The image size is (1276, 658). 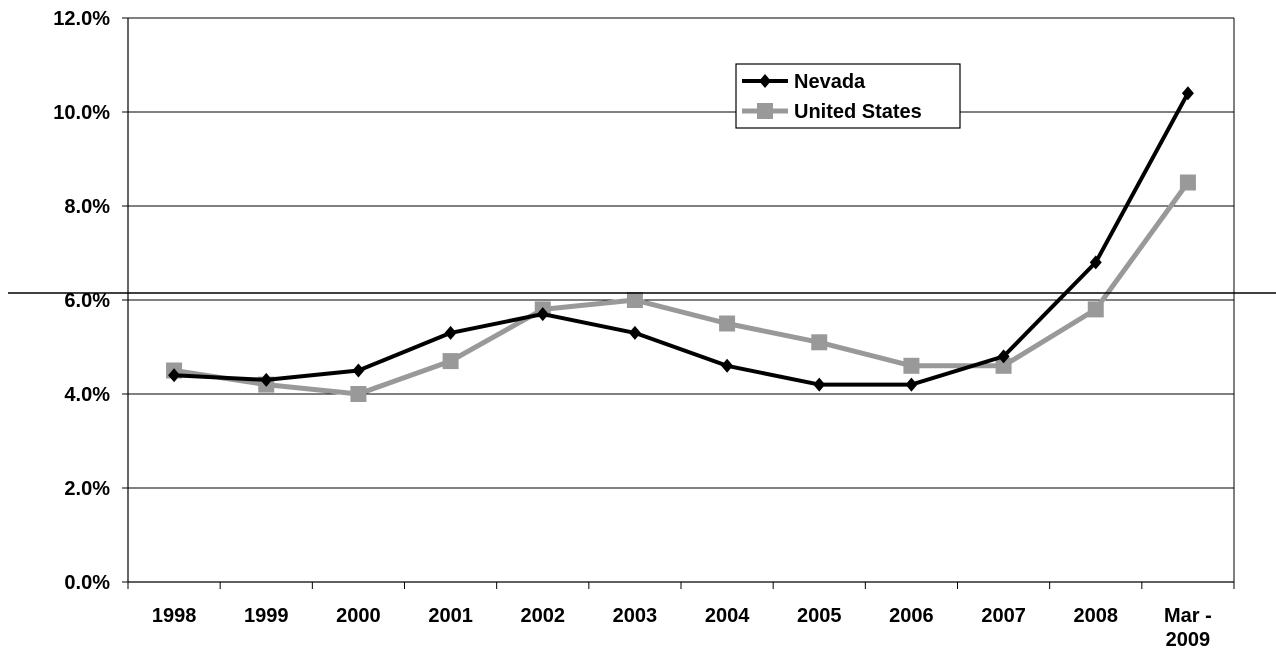 I want to click on x-tick-label: 2002, so click(x=543, y=616).